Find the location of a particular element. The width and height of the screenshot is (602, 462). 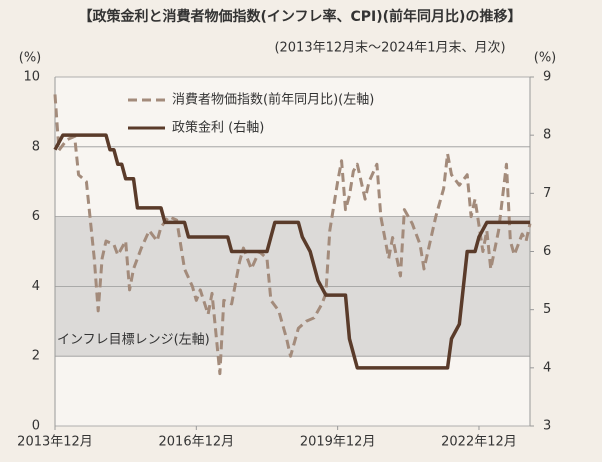

y-tick-label: 4 is located at coordinates (36, 286).